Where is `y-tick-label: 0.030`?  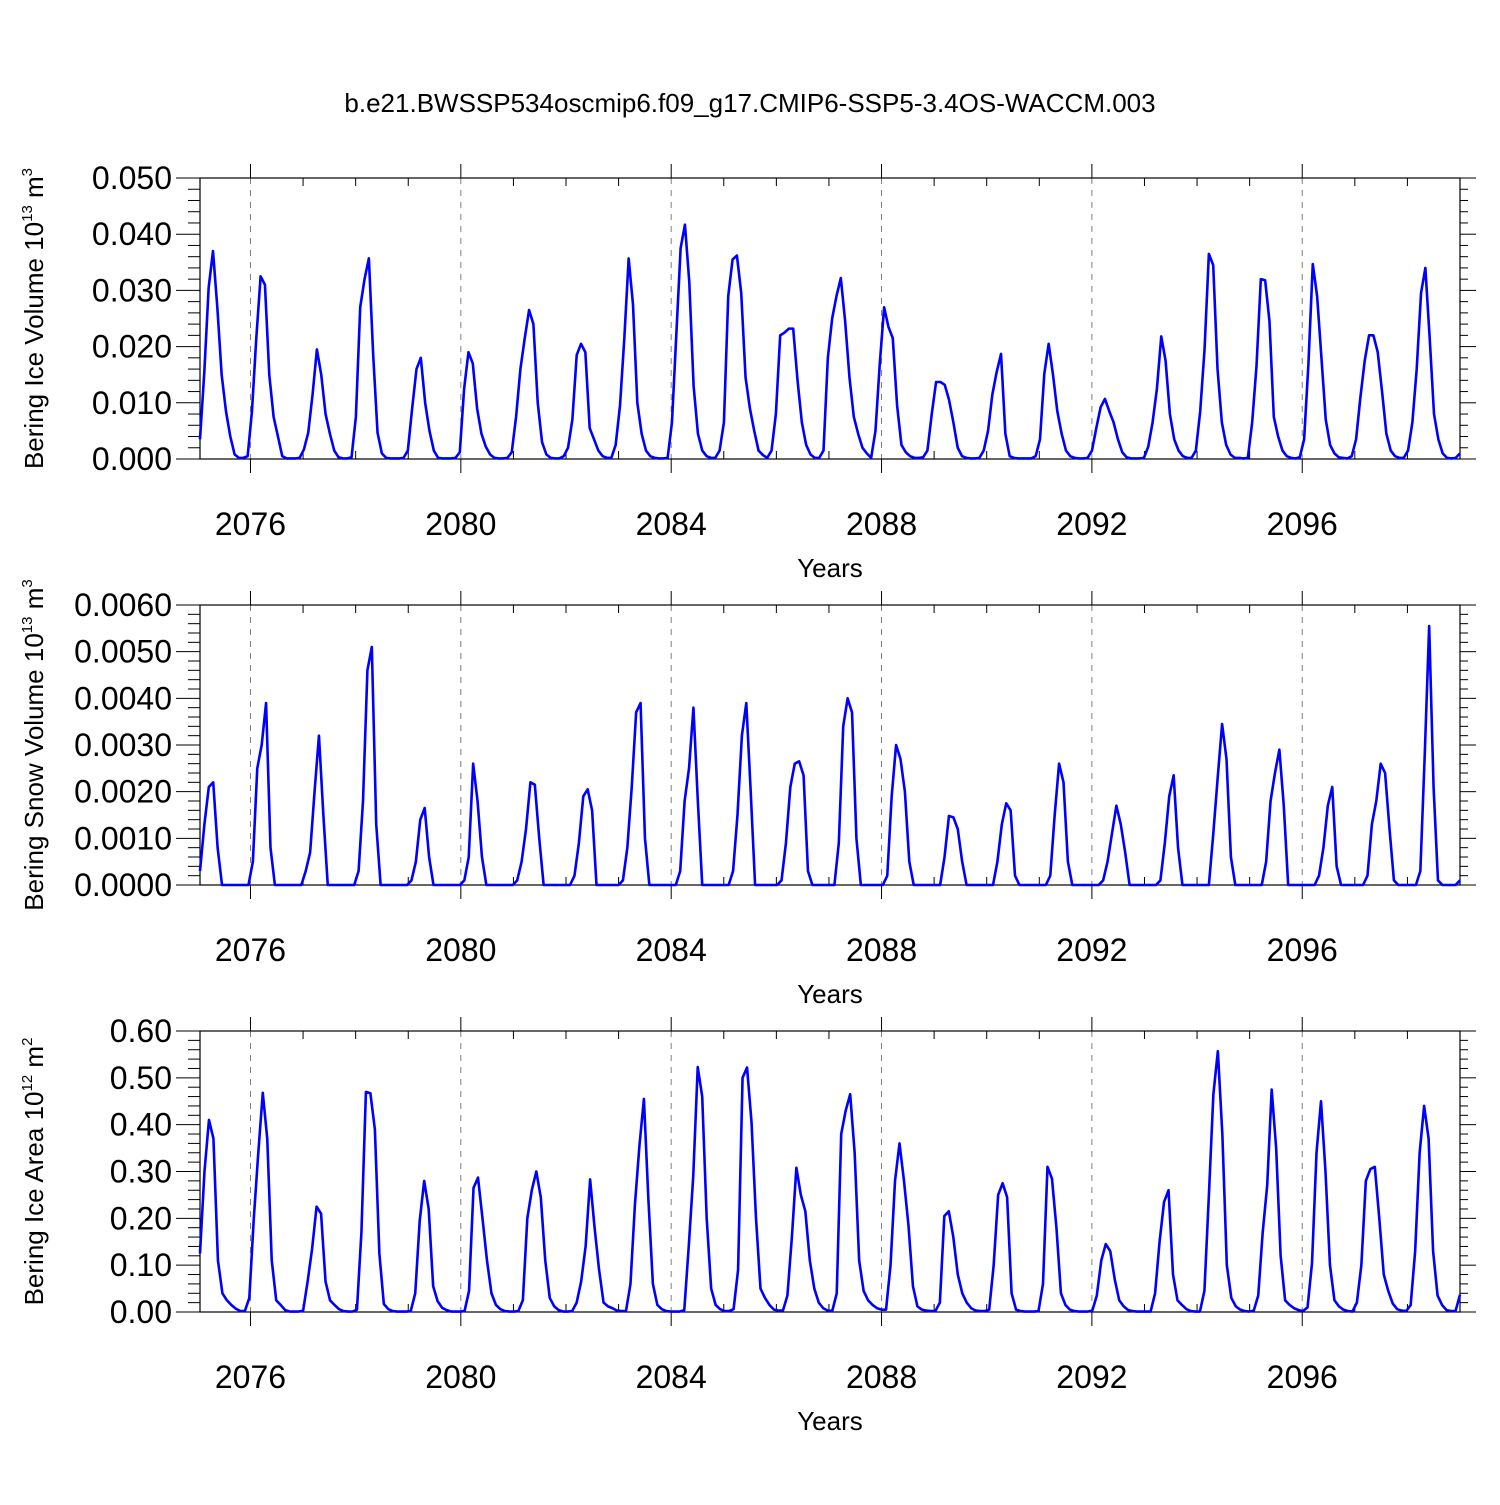
y-tick-label: 0.030 is located at coordinates (132, 290).